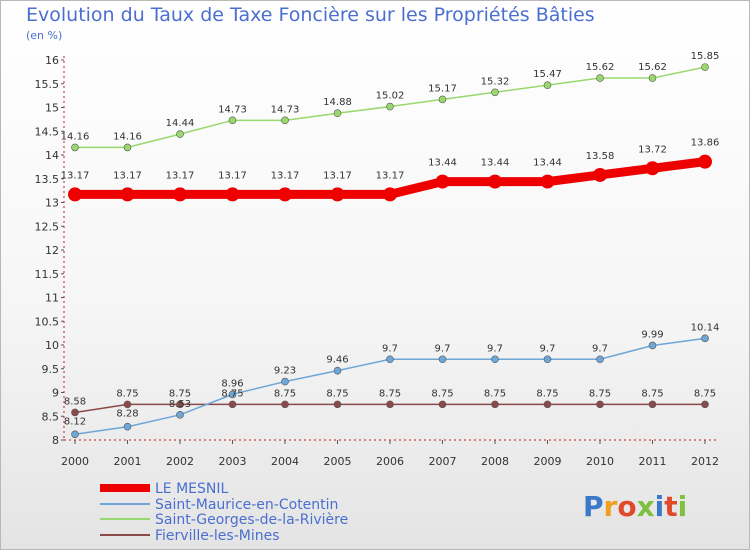 The image size is (750, 550). I want to click on logo-letter: r, so click(611, 506).